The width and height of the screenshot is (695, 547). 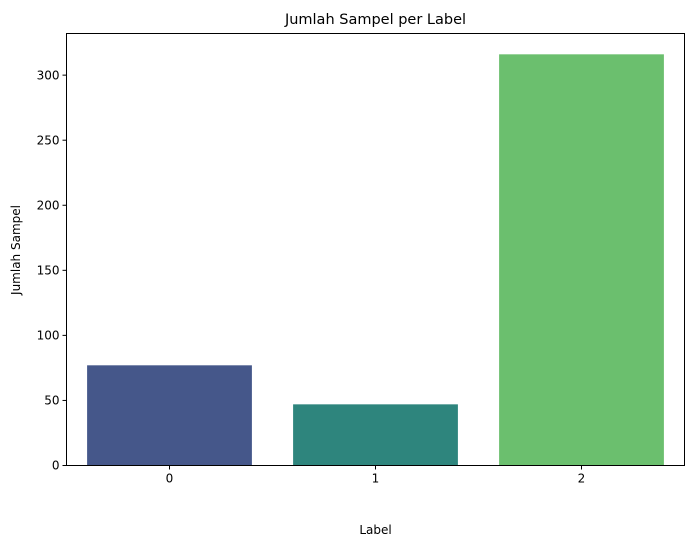 I want to click on y-tick-label-50: 50, so click(x=51, y=401).